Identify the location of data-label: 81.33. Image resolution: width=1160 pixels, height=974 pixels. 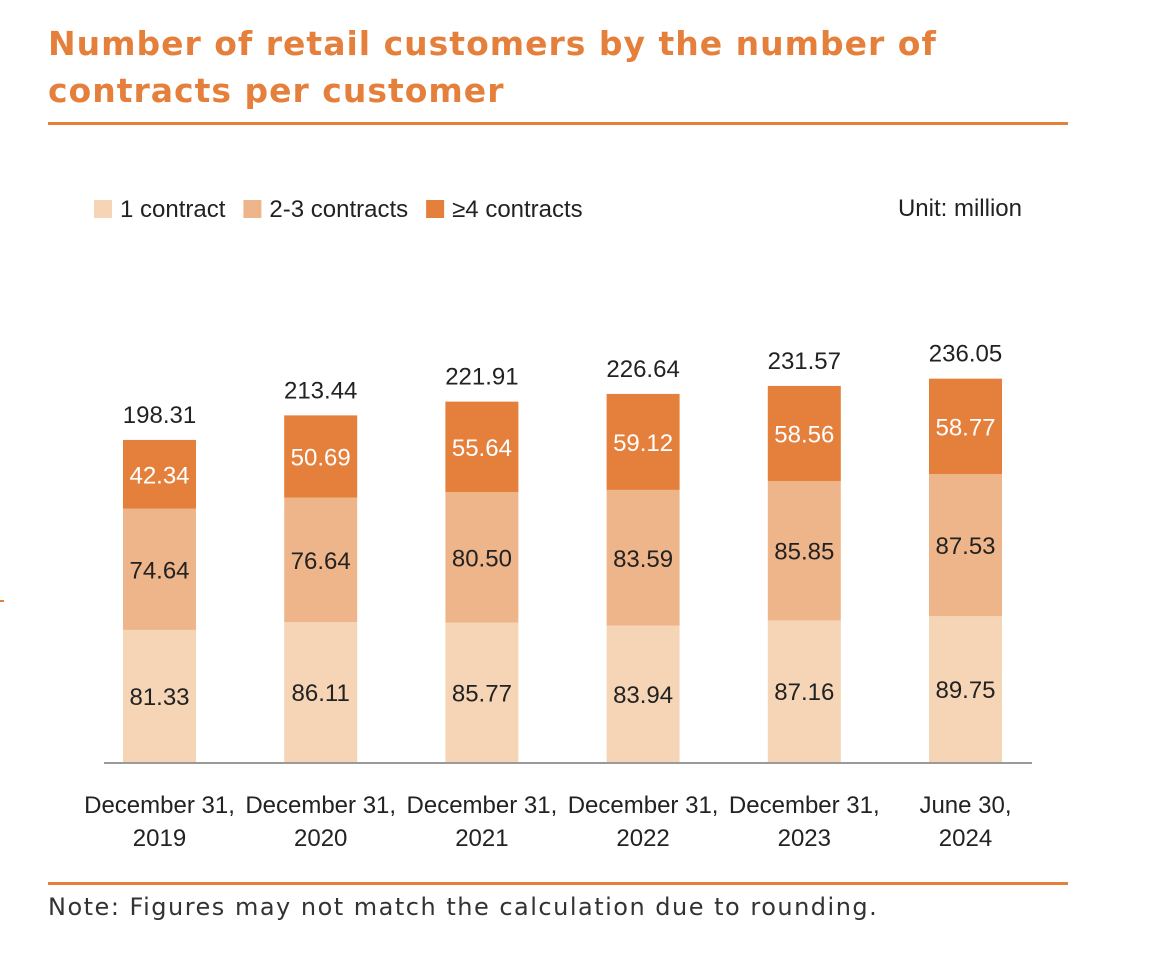
(159, 697).